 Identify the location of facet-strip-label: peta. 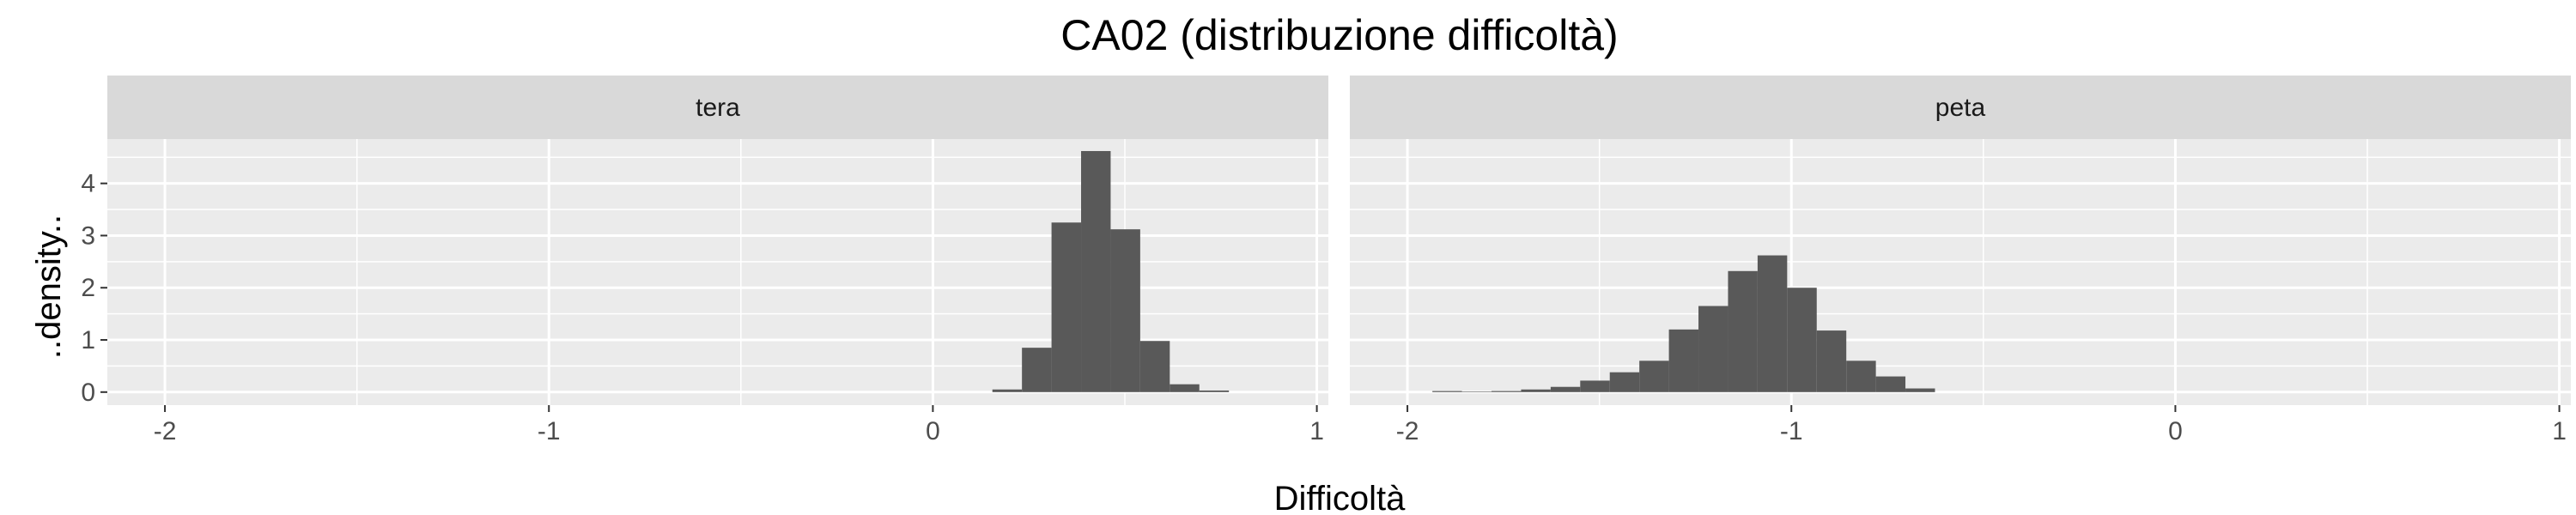
(1960, 108).